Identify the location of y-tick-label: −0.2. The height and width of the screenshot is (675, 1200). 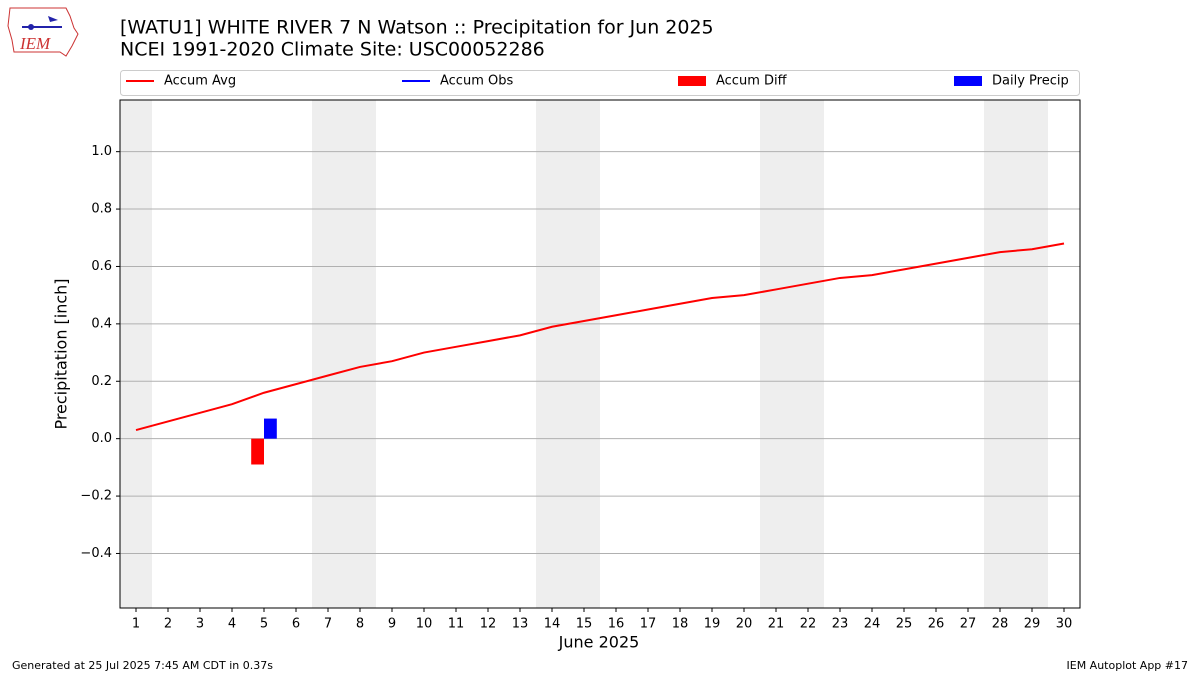
(96, 496).